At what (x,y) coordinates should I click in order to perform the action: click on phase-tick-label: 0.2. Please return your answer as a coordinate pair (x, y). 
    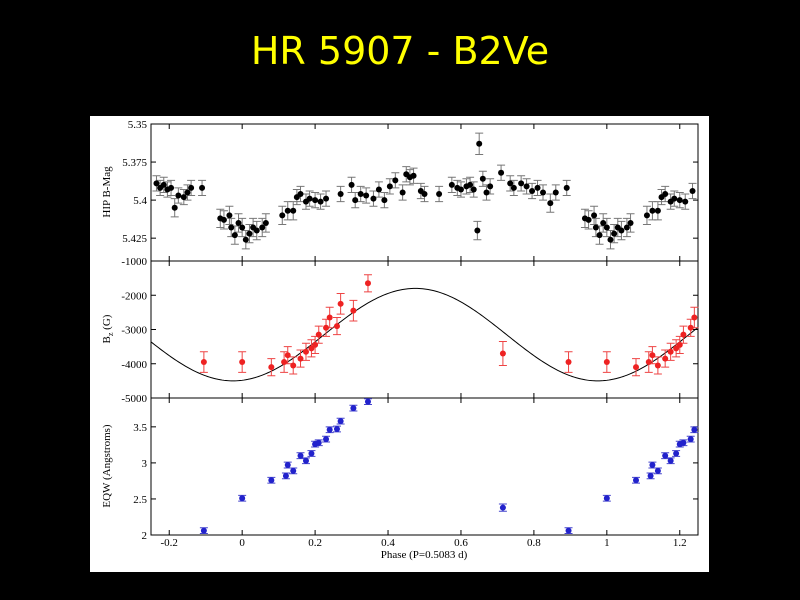
    Looking at the image, I should click on (315, 543).